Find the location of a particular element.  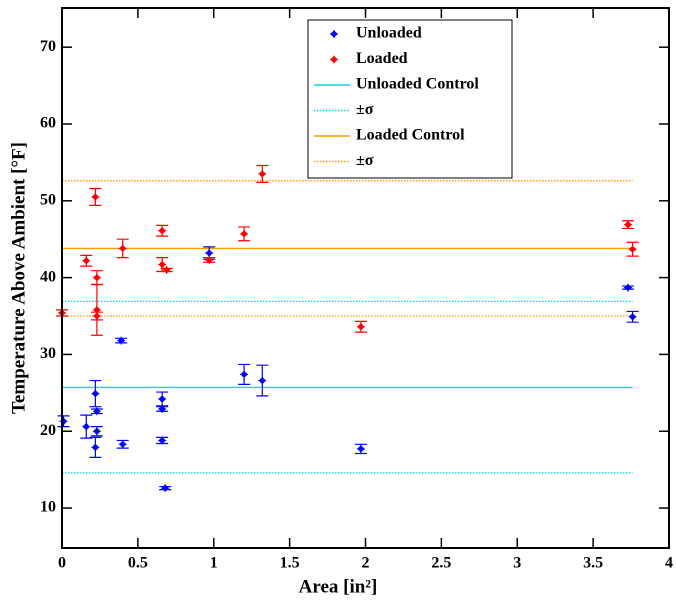

legend-label: Unloaded is located at coordinates (389, 33).